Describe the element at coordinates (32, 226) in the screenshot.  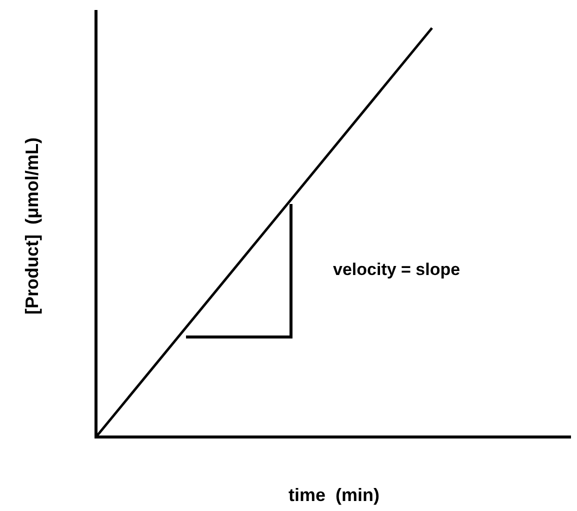
I see `y-axis-title: [Product] (μmol/mL)` at that location.